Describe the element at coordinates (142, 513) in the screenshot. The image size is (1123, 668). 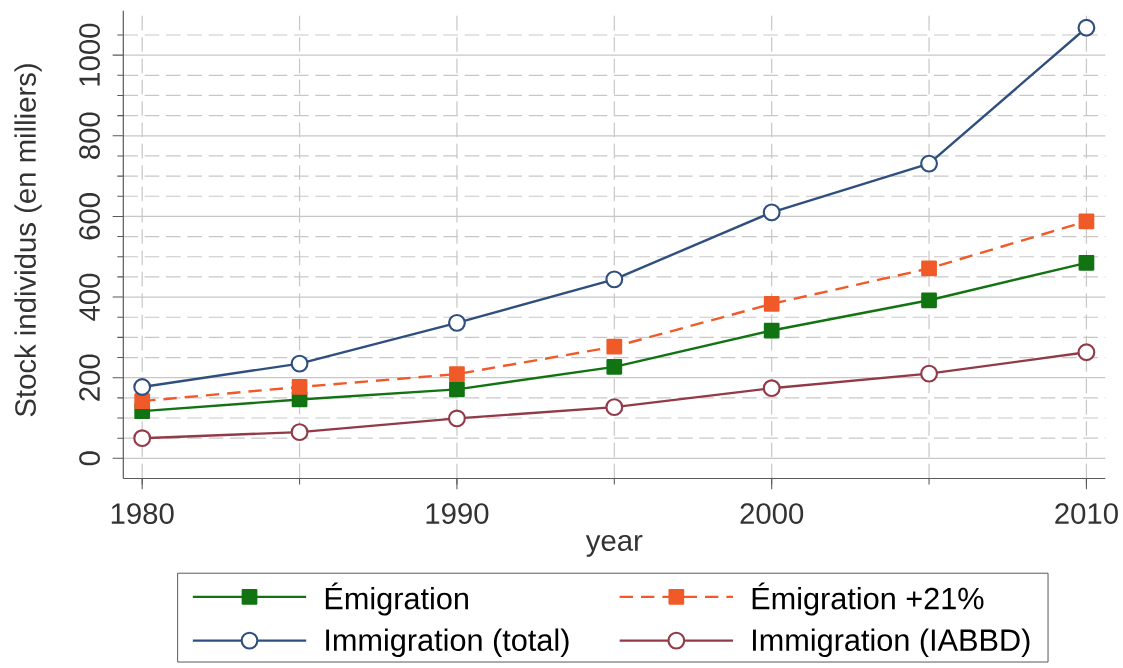
I see `x-tick-label: 1980` at that location.